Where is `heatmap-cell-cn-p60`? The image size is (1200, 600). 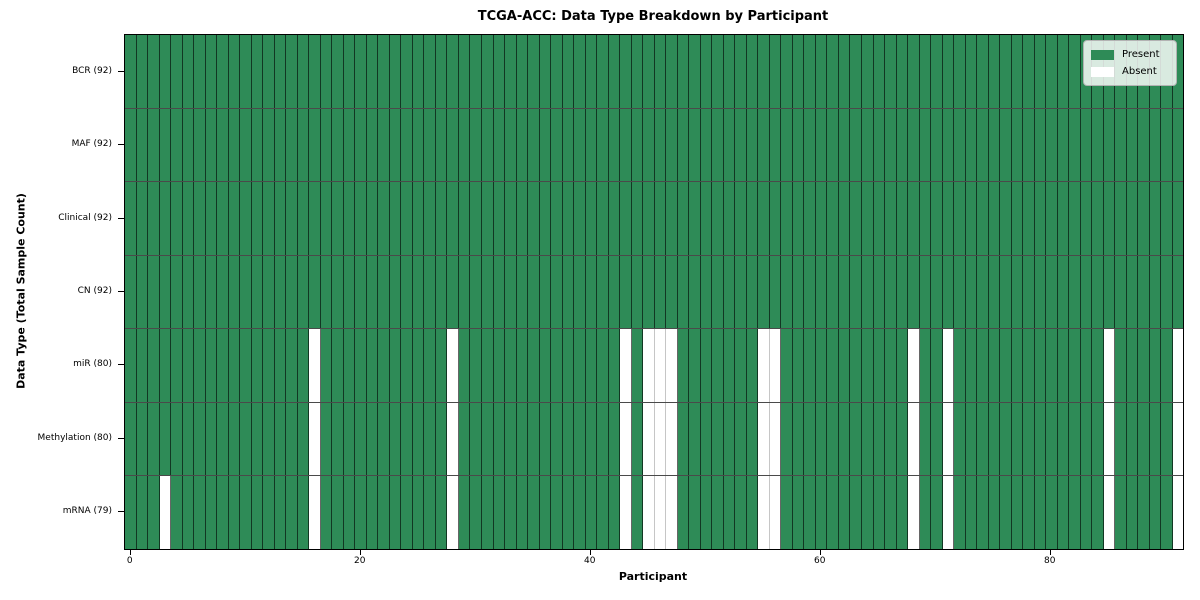 heatmap-cell-cn-p60 is located at coordinates (821, 292).